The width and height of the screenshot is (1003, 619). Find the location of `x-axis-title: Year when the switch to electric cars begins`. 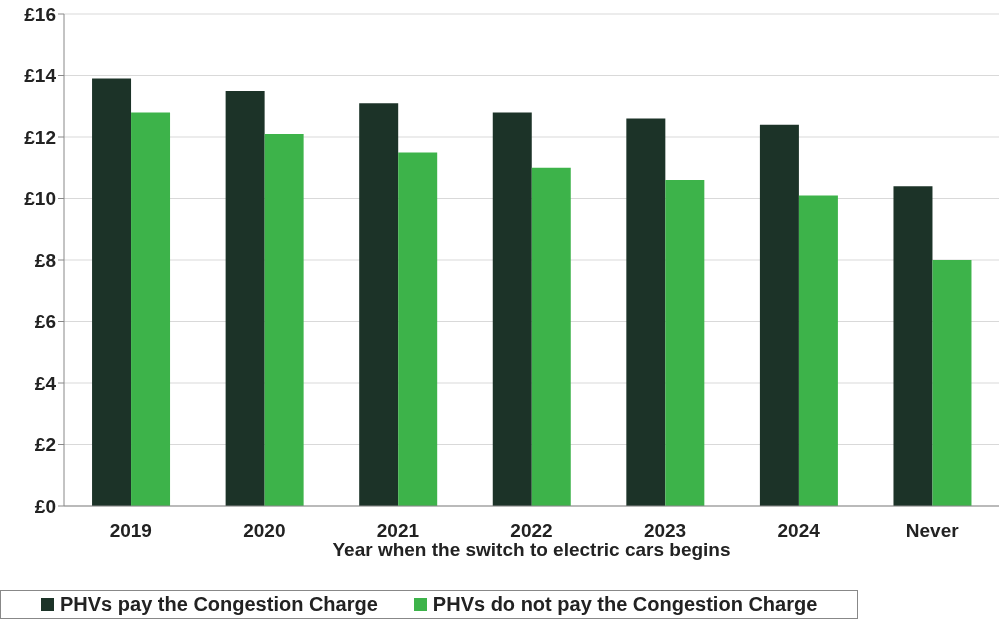

x-axis-title: Year when the switch to electric cars begins is located at coordinates (531, 549).